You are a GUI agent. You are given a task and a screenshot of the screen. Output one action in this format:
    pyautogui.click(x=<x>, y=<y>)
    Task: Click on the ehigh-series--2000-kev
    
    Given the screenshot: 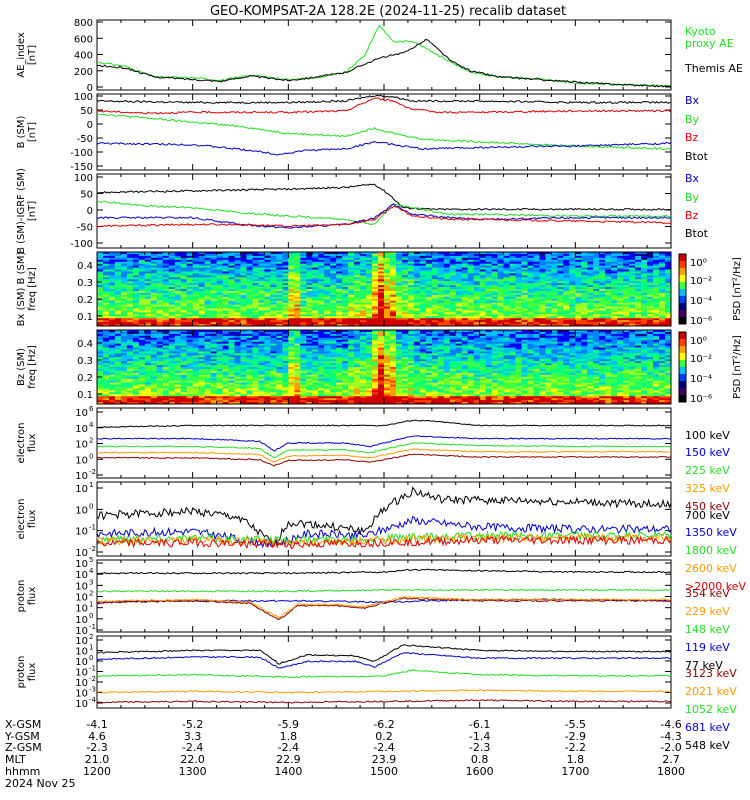 What is the action you would take?
    pyautogui.click(x=384, y=542)
    